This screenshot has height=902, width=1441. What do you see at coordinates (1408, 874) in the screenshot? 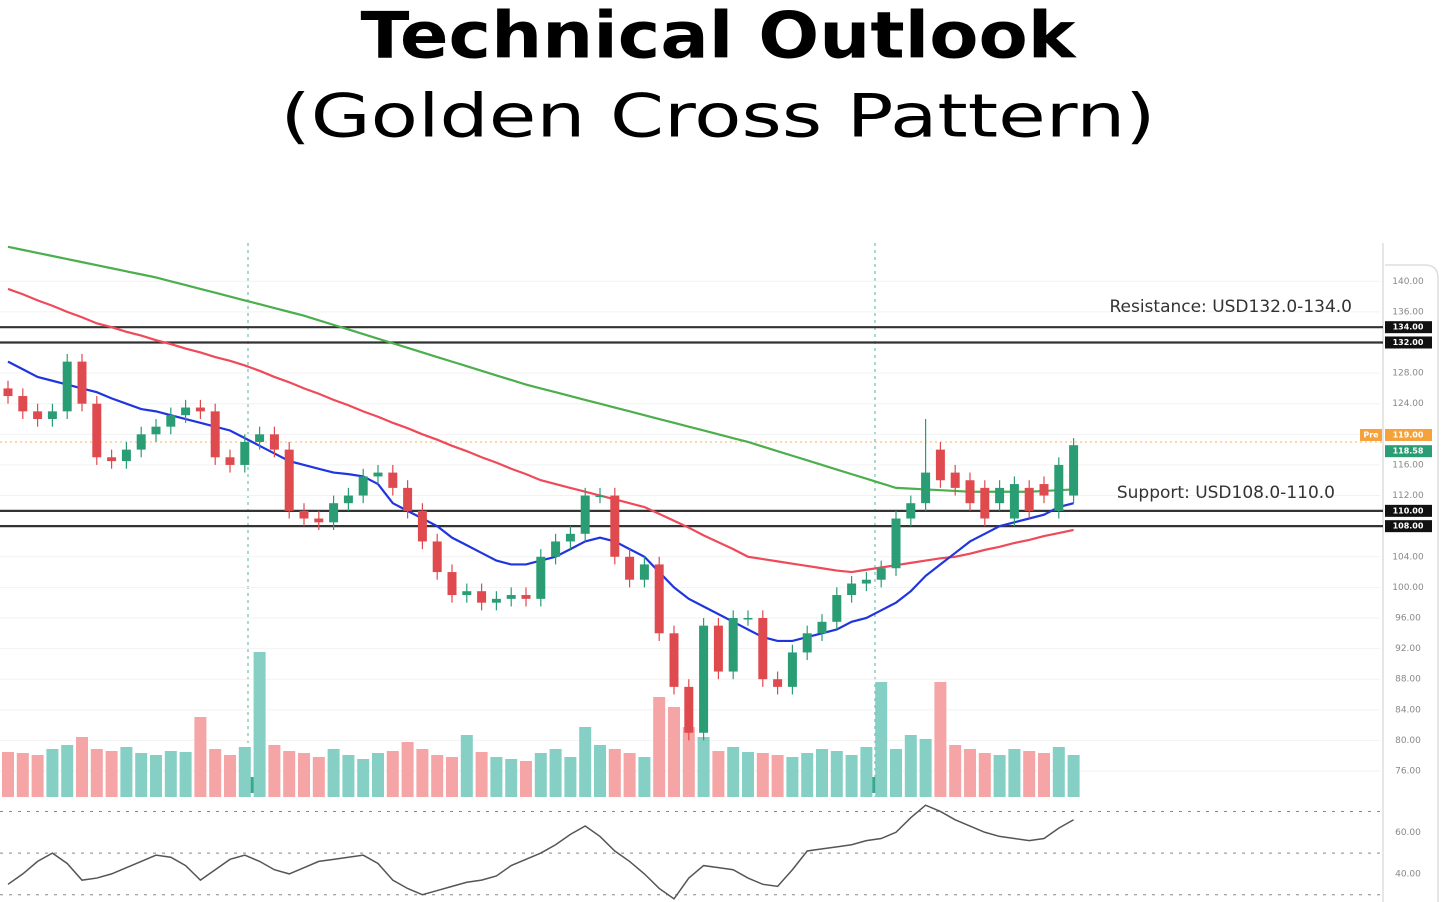
I see `y-tick-label: 40.00` at bounding box center [1408, 874].